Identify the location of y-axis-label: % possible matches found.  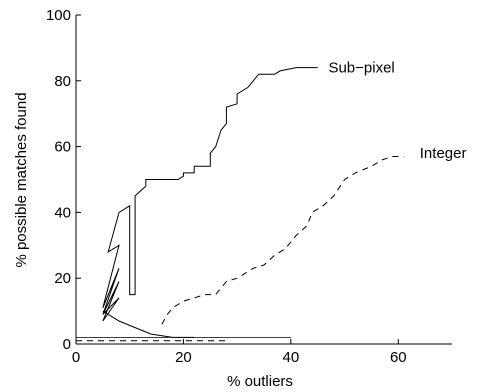
(21, 179).